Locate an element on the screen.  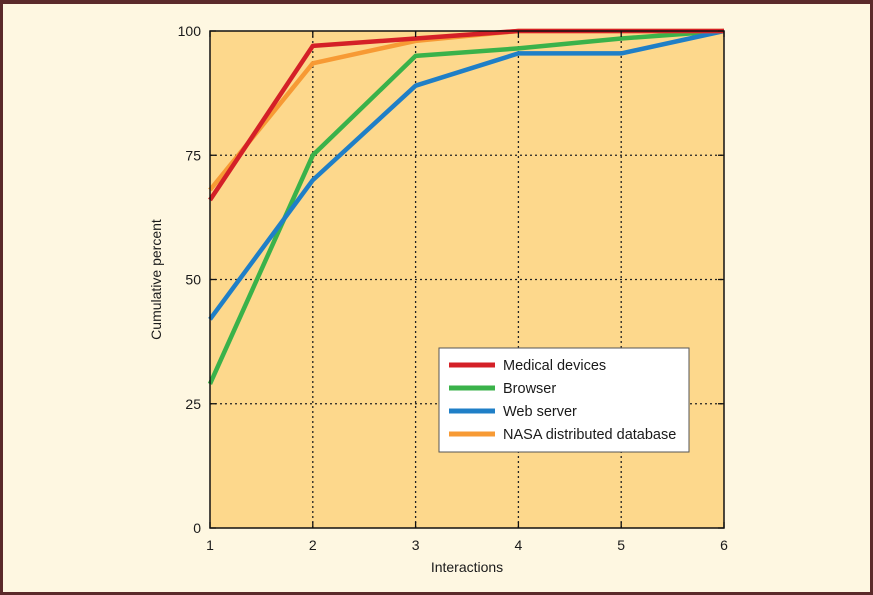
legend-label-medical-devices: Medical devices is located at coordinates (554, 366).